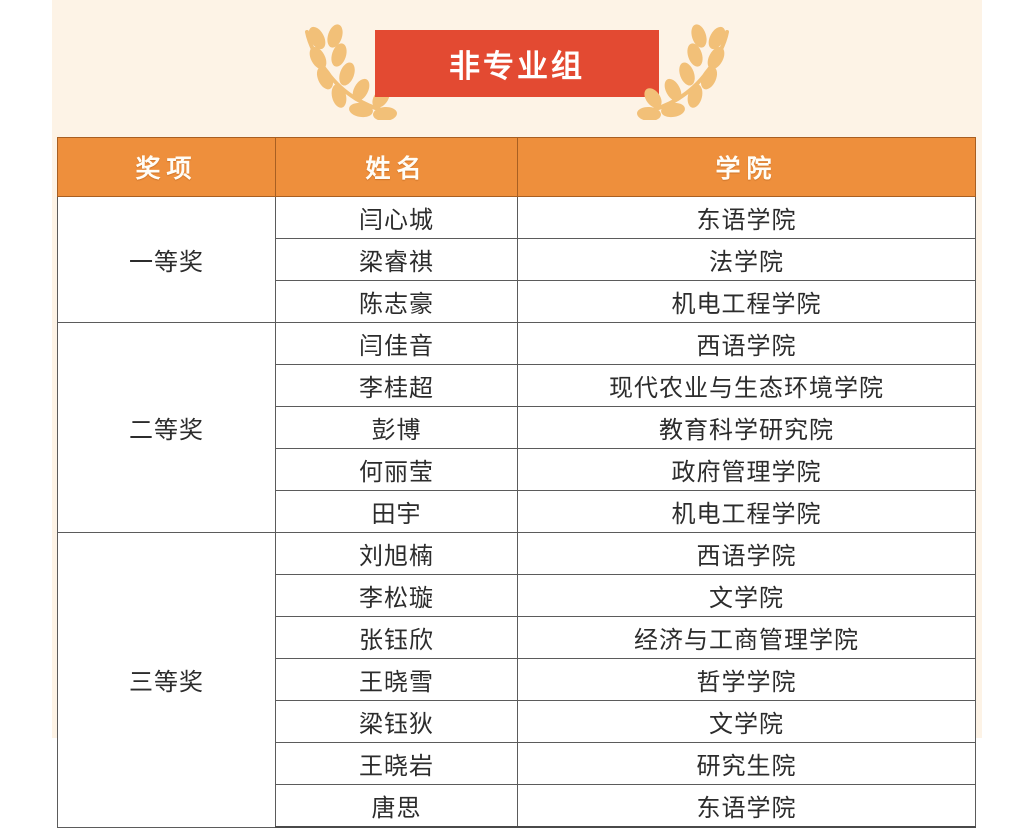 The height and width of the screenshot is (828, 1034). Describe the element at coordinates (746, 427) in the screenshot. I see `winner-college: 教育科学研究院` at that location.